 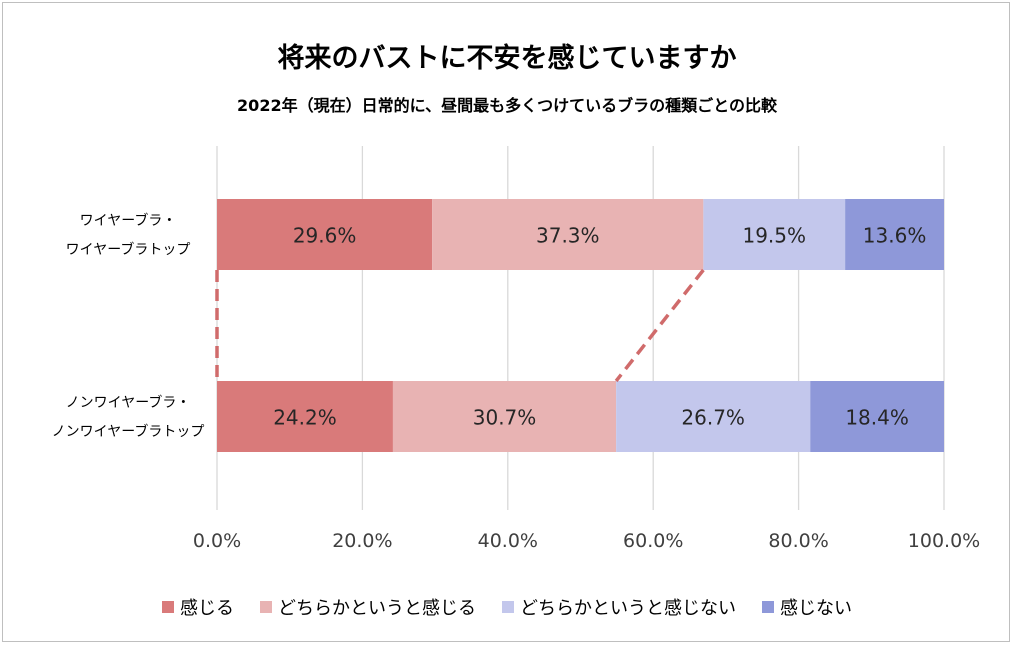 I want to click on data-label: 24.2%, so click(x=305, y=418).